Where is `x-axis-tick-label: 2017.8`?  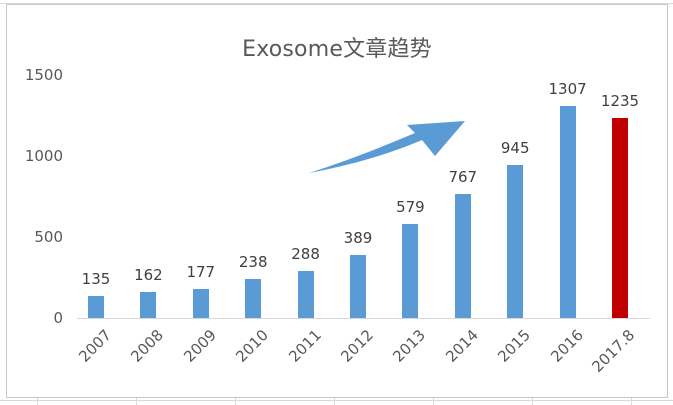
x-axis-tick-label: 2017.8 is located at coordinates (613, 351).